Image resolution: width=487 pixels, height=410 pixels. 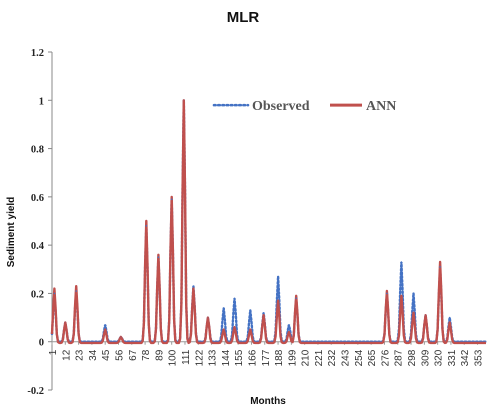 What do you see at coordinates (465, 357) in the screenshot?
I see `x-tick-label: 342` at bounding box center [465, 357].